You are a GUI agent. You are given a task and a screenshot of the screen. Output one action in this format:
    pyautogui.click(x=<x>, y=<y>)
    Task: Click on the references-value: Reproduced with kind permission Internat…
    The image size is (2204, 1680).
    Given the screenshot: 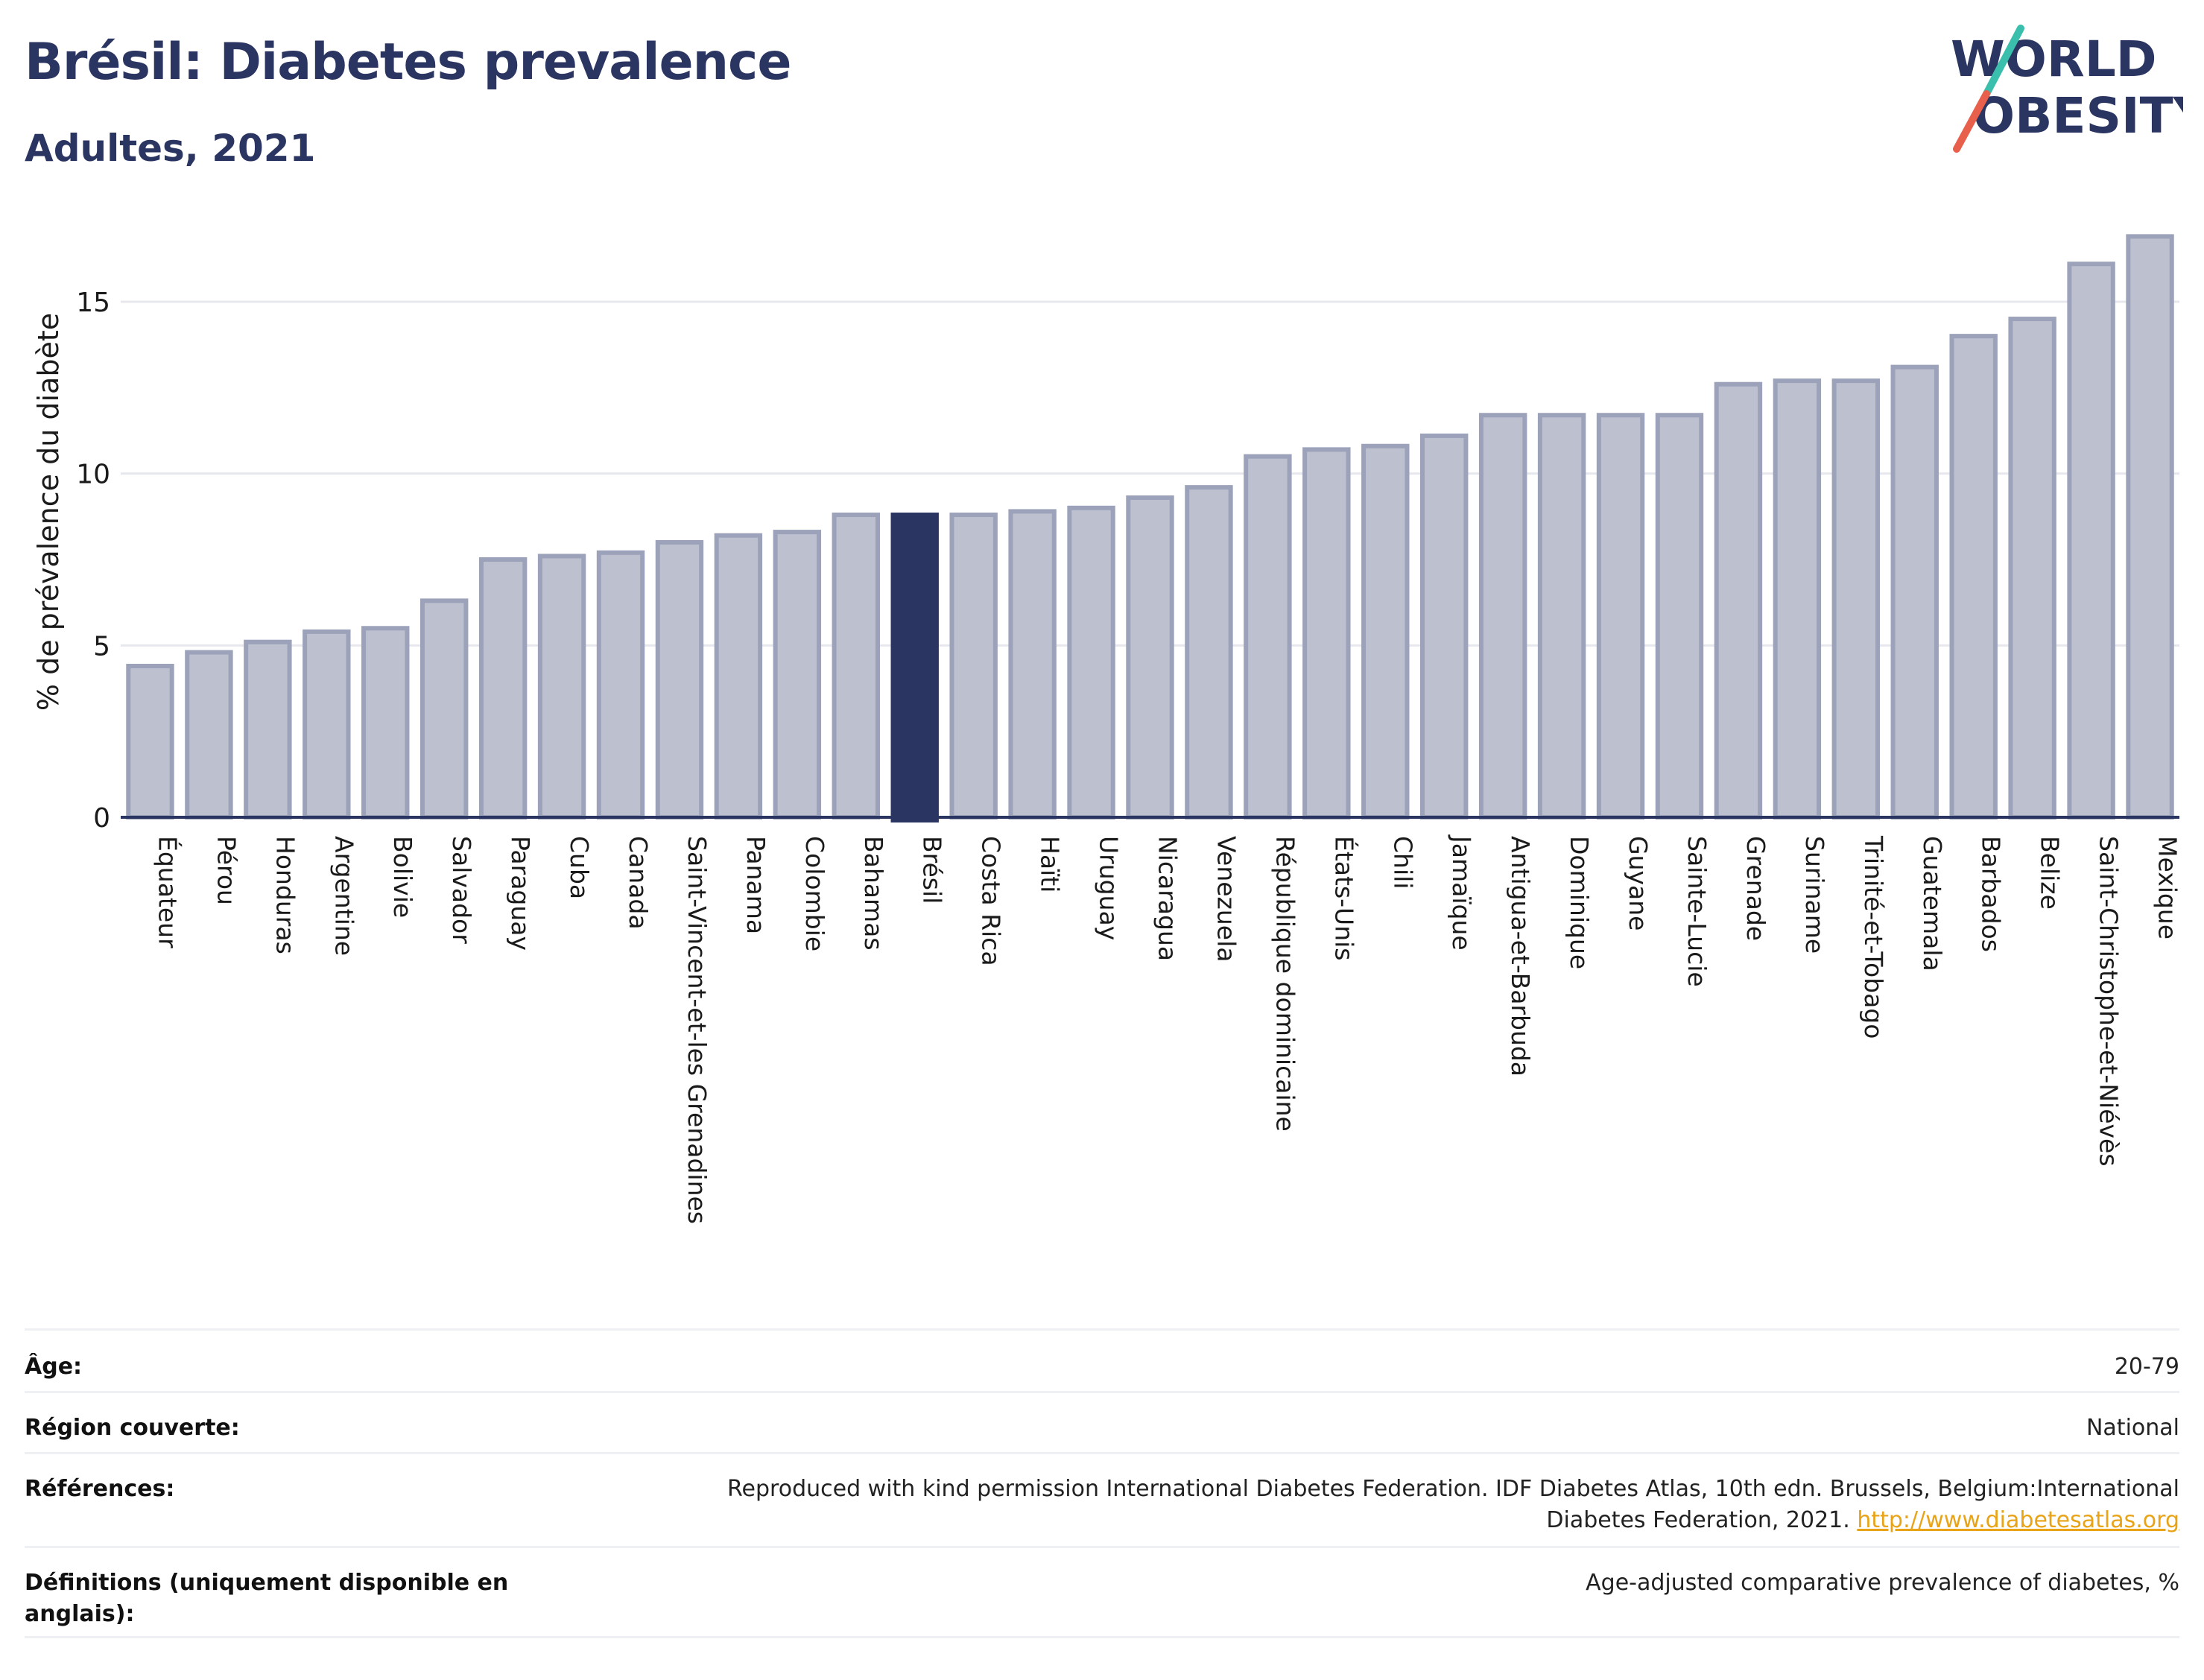 What is the action you would take?
    pyautogui.click(x=1415, y=1510)
    